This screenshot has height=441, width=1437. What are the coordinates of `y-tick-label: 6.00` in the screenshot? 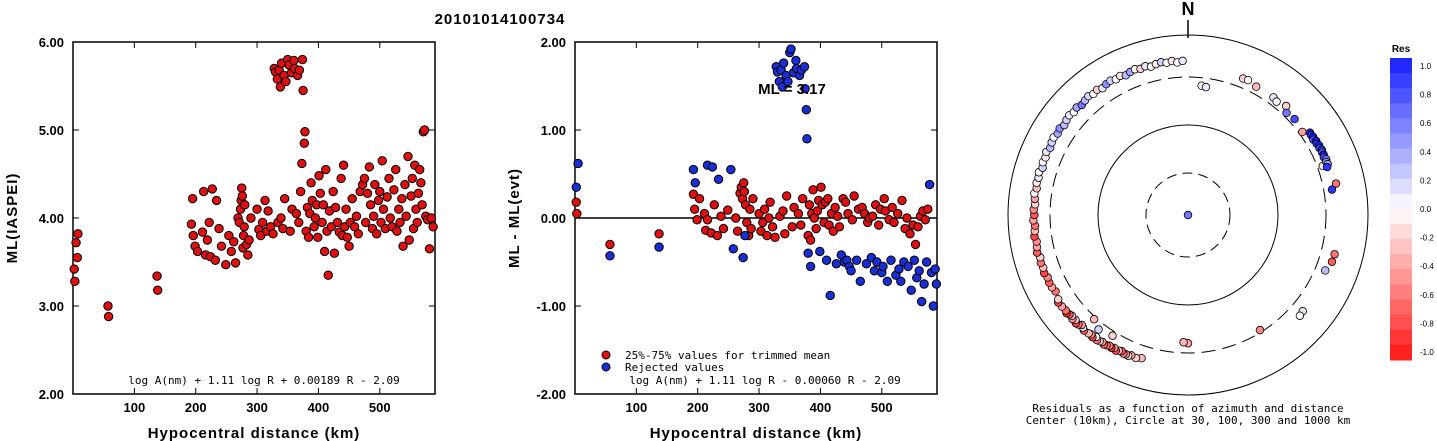 It's located at (51, 42).